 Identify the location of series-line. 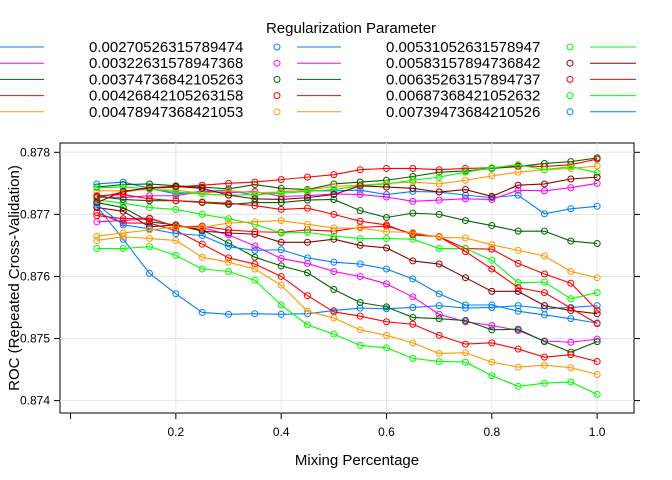
(347, 174).